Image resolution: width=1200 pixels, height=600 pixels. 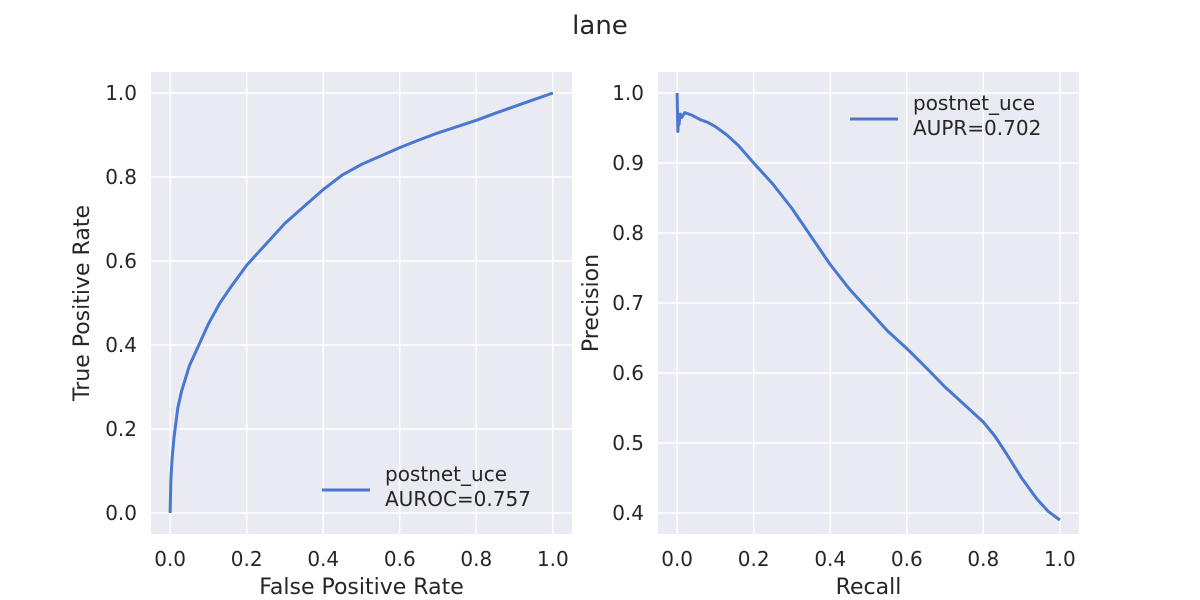 I want to click on roc-xtick-label: 0.8, so click(x=476, y=559).